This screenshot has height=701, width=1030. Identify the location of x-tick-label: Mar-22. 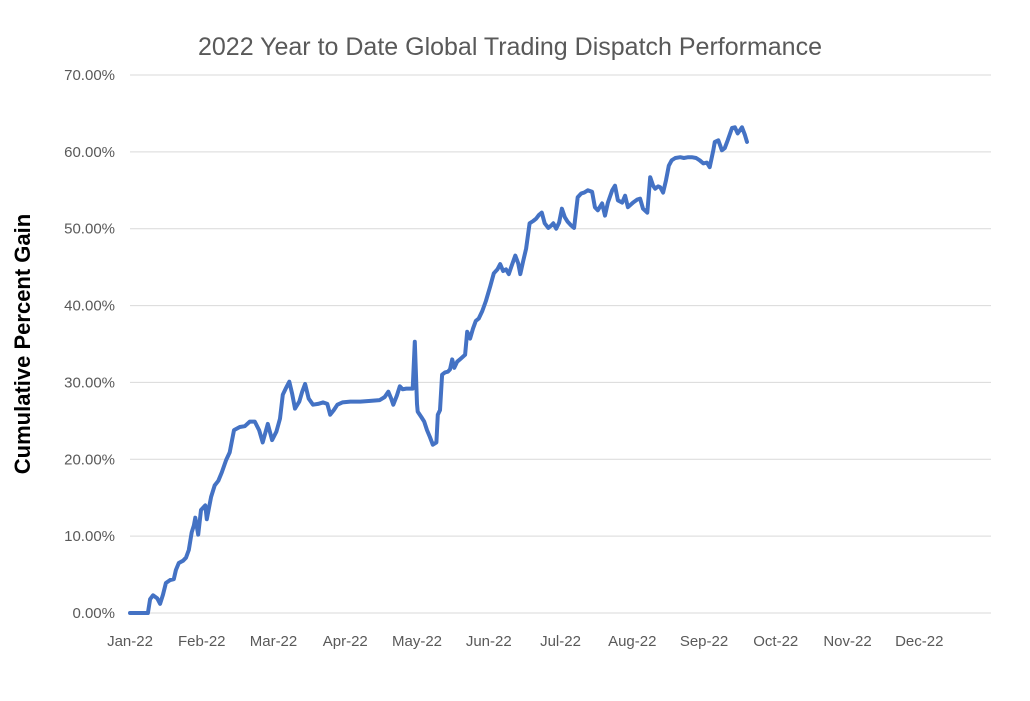
(274, 641).